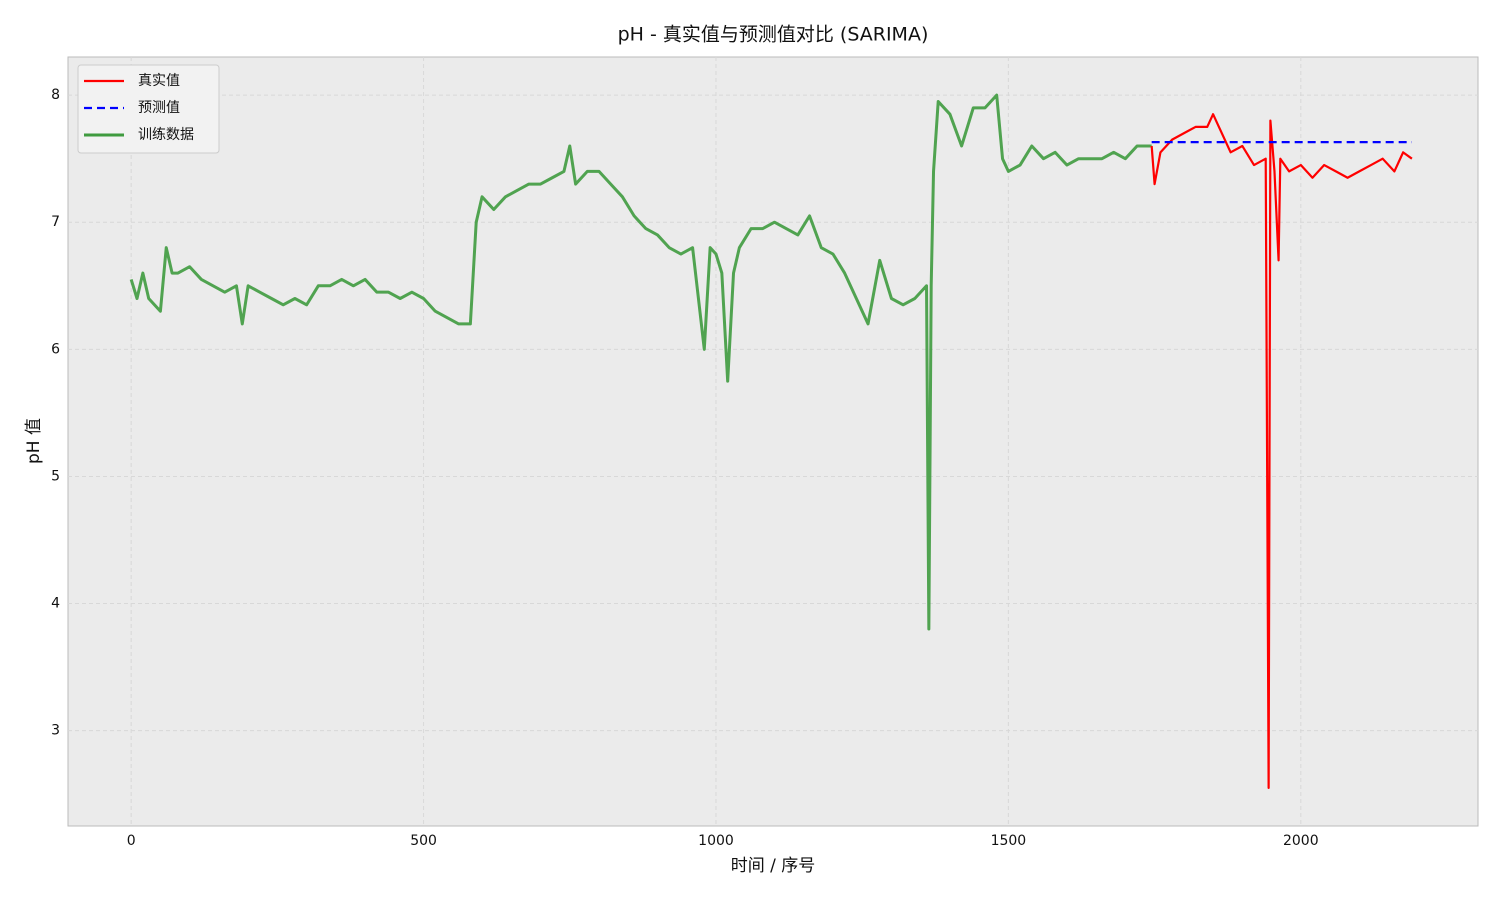 This screenshot has width=1500, height=900. What do you see at coordinates (716, 841) in the screenshot?
I see `x-tick-label: 1000` at bounding box center [716, 841].